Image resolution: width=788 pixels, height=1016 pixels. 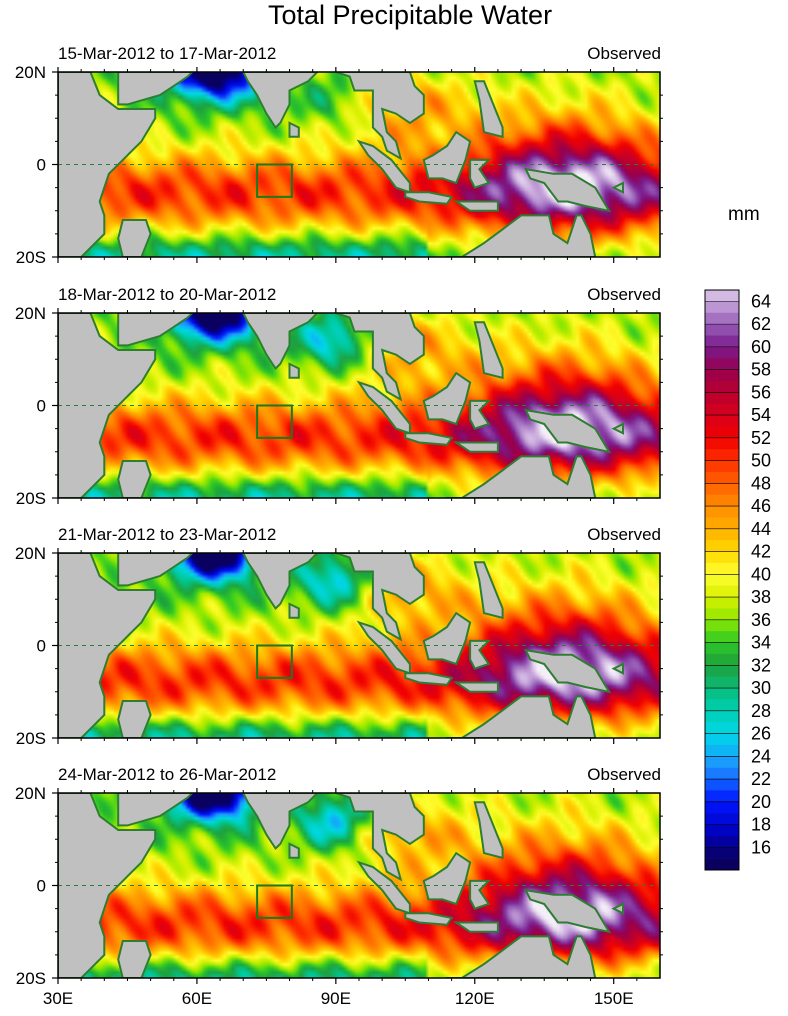 I want to click on colorbar-tick-label: 18, so click(x=761, y=825).